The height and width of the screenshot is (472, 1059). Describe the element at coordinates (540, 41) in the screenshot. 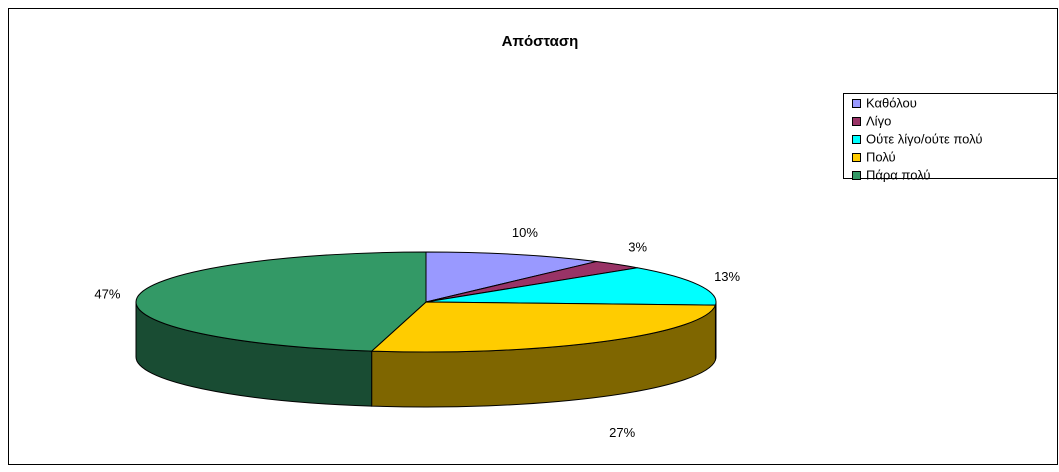

I see `chart-title: Απόσταση` at that location.